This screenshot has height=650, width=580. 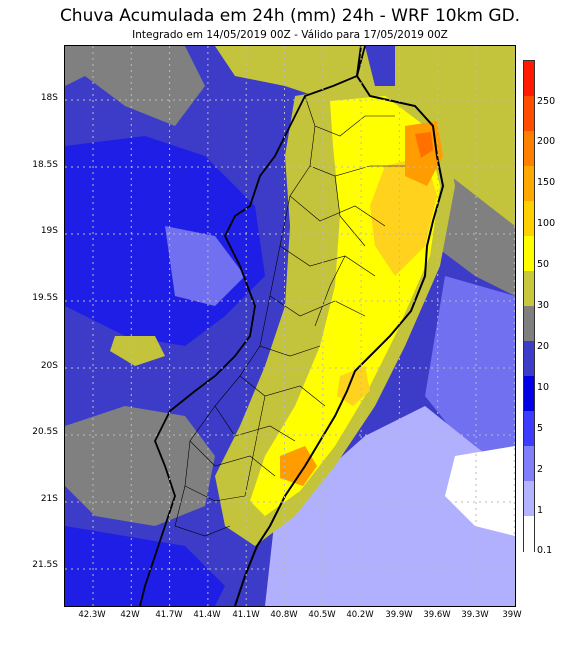 What do you see at coordinates (540, 428) in the screenshot?
I see `scale-label: 5` at bounding box center [540, 428].